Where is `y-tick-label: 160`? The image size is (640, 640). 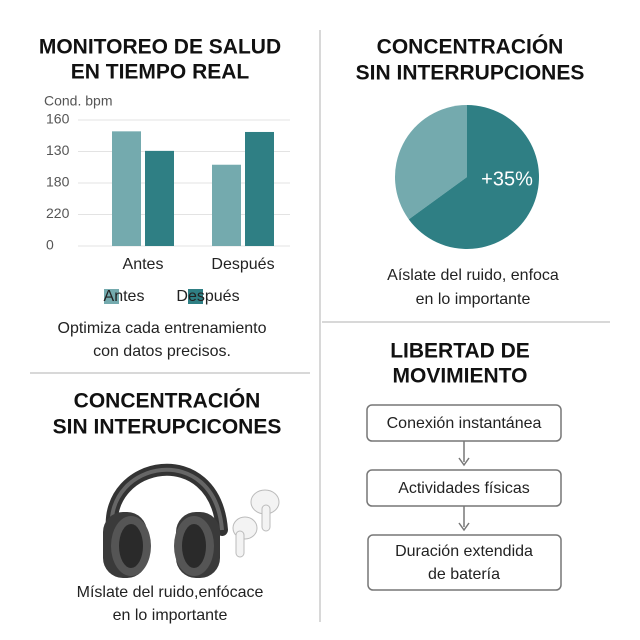 y-tick-label: 160 is located at coordinates (58, 119).